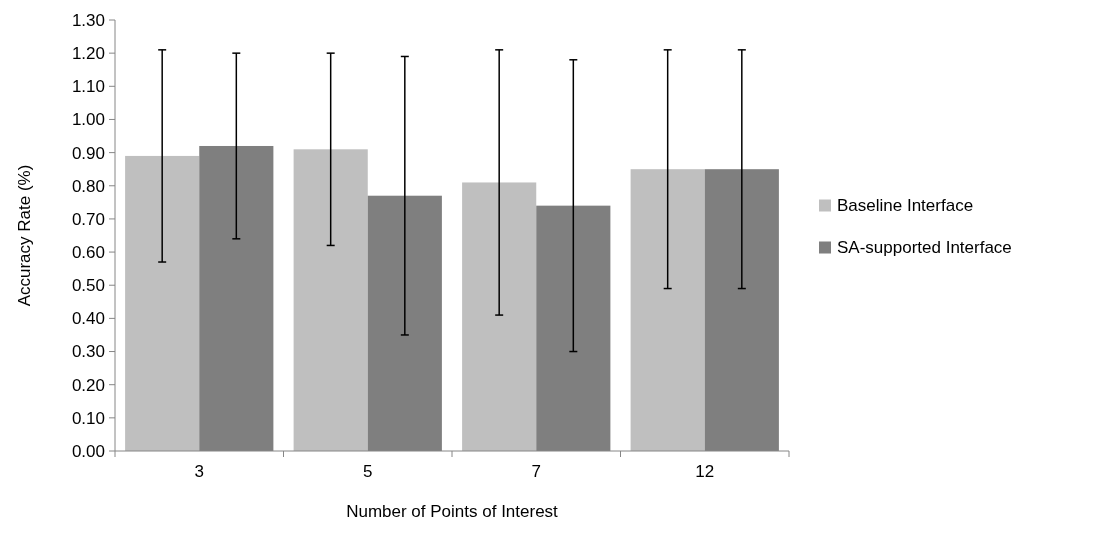  Describe the element at coordinates (199, 471) in the screenshot. I see `x-tick-label: 3` at that location.